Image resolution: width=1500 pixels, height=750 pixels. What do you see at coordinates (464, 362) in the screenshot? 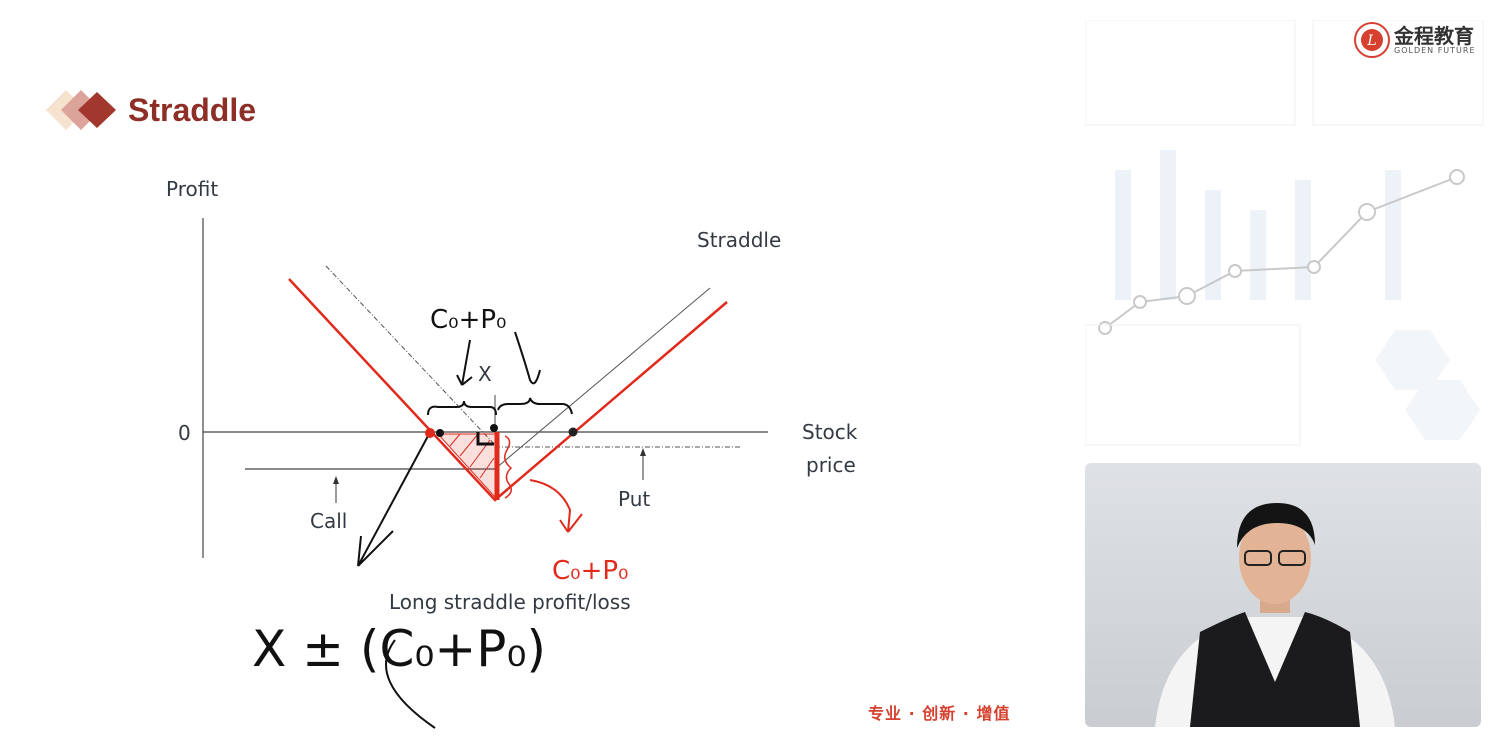
I see `black-arrow-left` at bounding box center [464, 362].